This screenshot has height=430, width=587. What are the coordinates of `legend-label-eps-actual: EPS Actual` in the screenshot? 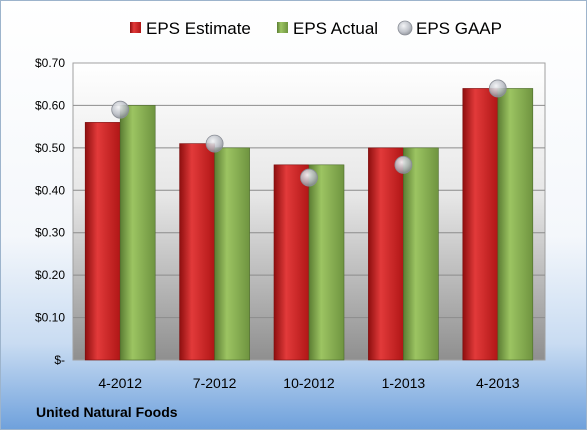 It's located at (335, 28).